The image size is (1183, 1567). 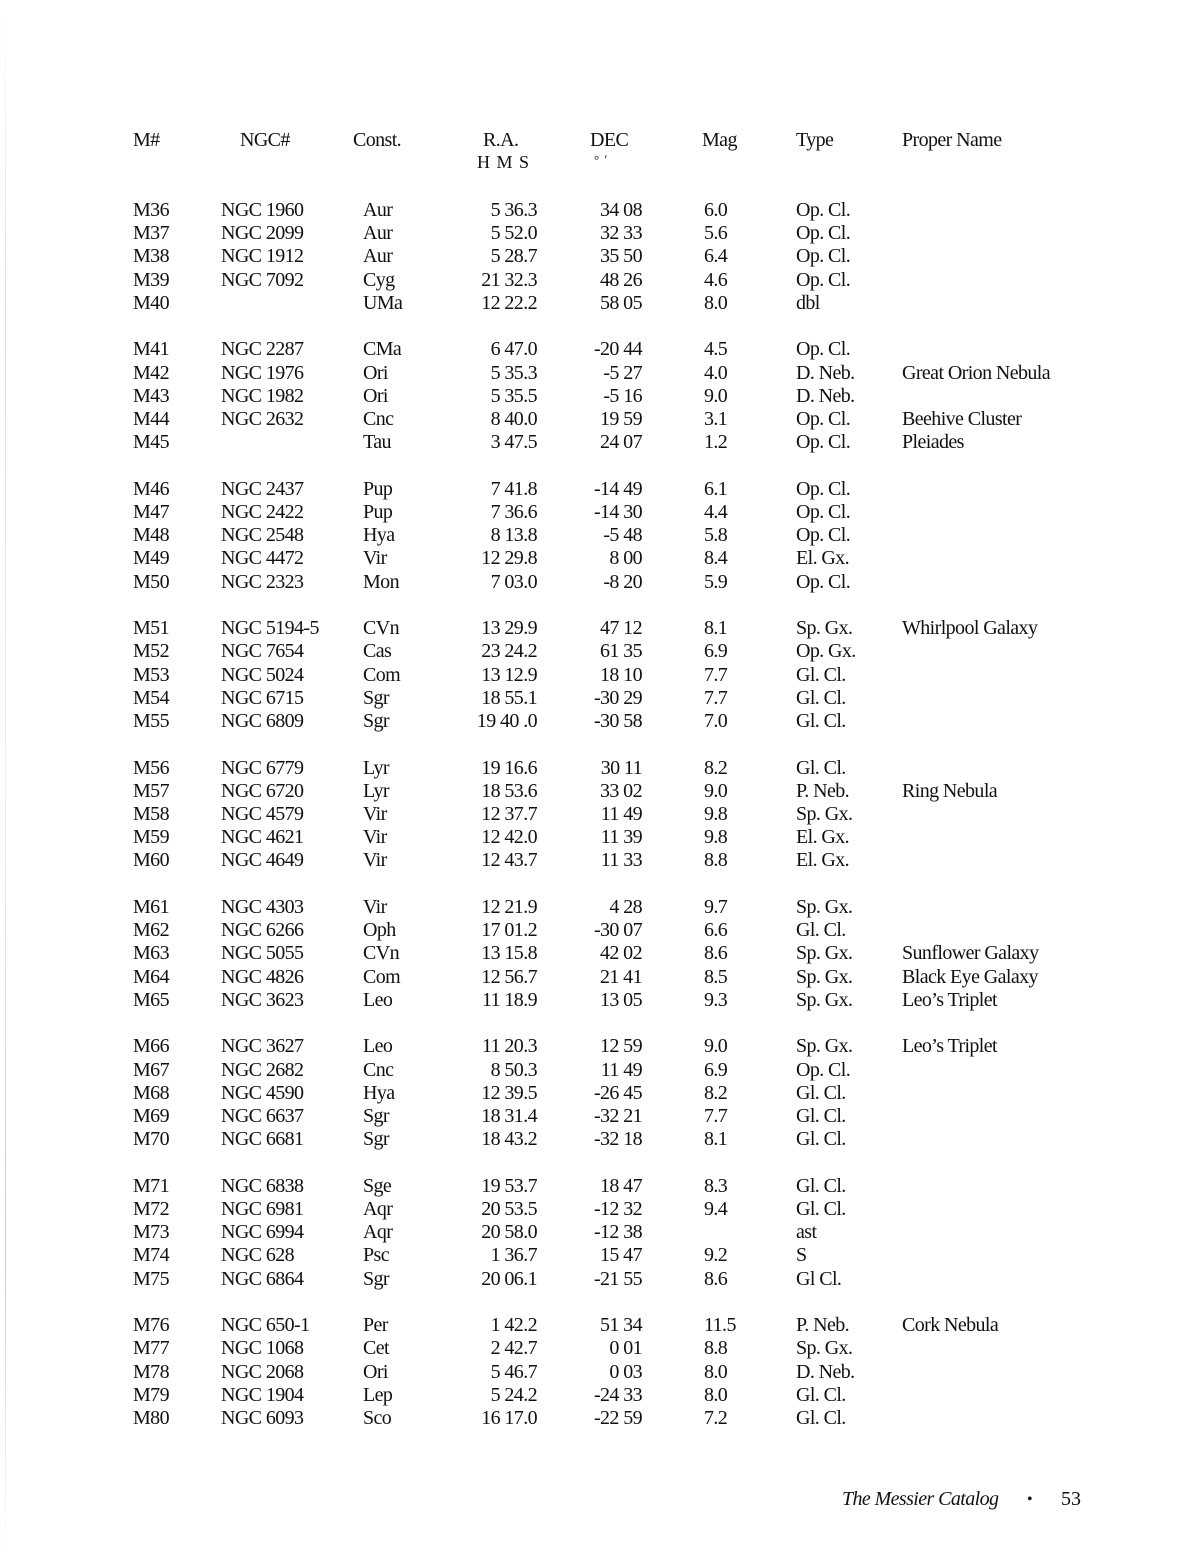 What do you see at coordinates (716, 511) in the screenshot?
I see `magnitude: 4.4` at bounding box center [716, 511].